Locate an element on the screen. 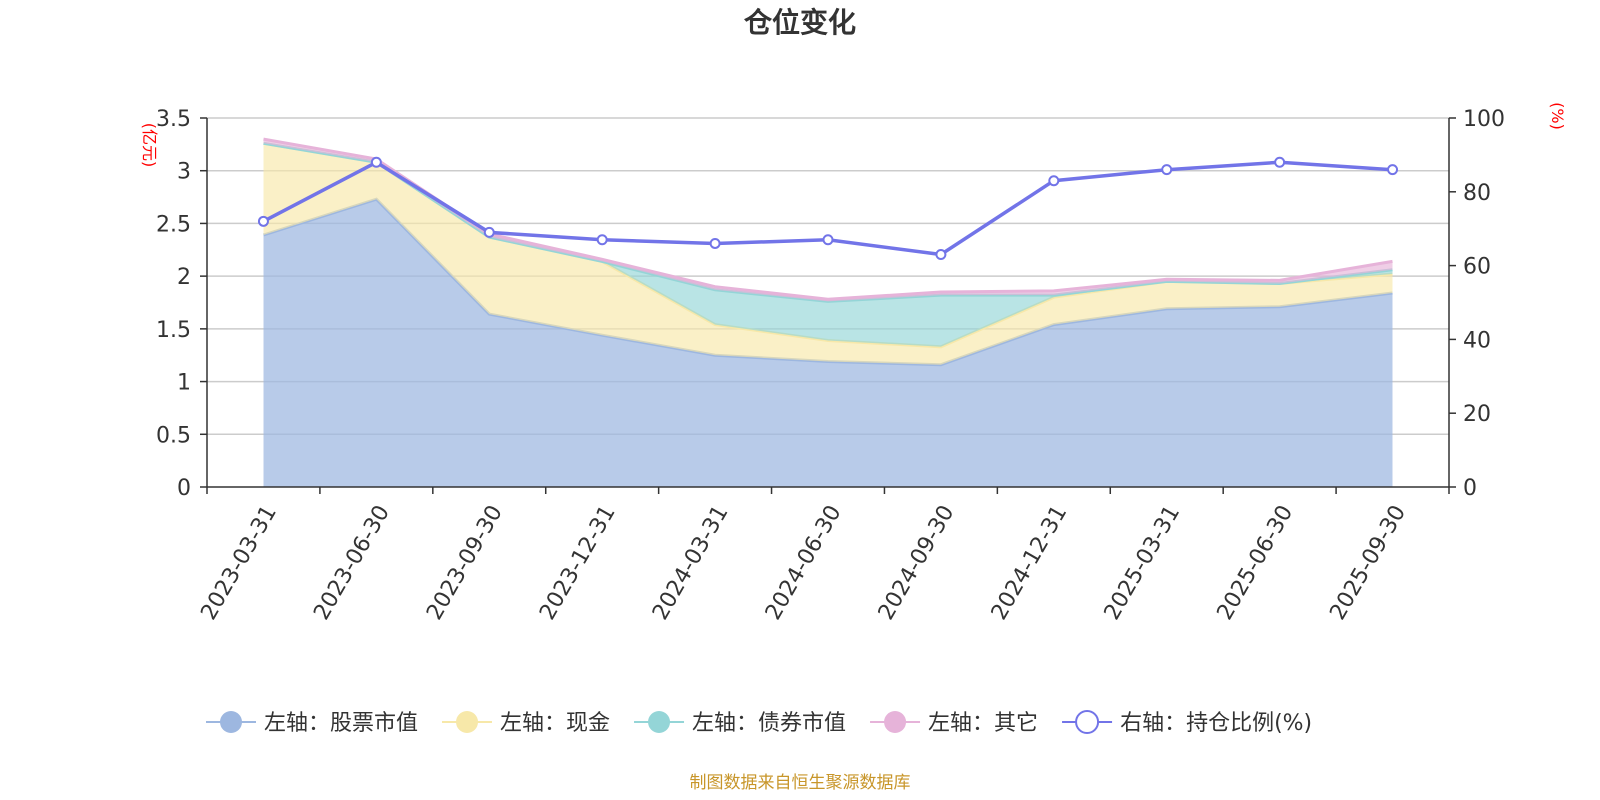 The image size is (1600, 800). legend: 左轴：股票市值 左轴：现金 左轴：债券市值 左轴：其它 右轴：持仓比例(%) is located at coordinates (759, 723).